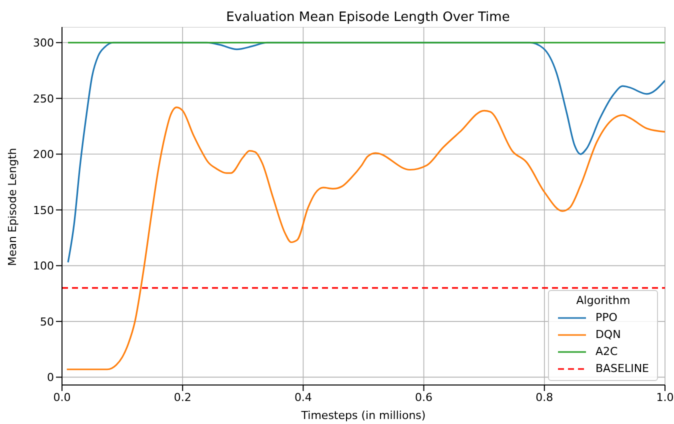 The width and height of the screenshot is (674, 424). Describe the element at coordinates (43, 155) in the screenshot. I see `y-tick-label: 200` at that location.